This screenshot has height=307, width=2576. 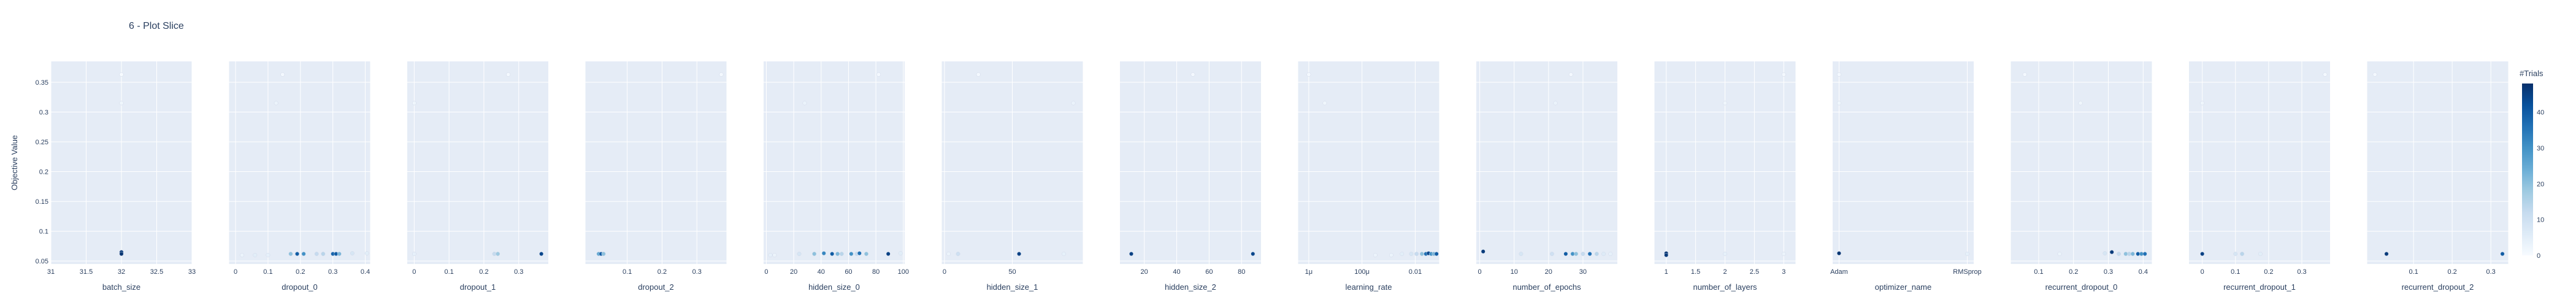 I want to click on x-tick-label: 40, so click(x=821, y=272).